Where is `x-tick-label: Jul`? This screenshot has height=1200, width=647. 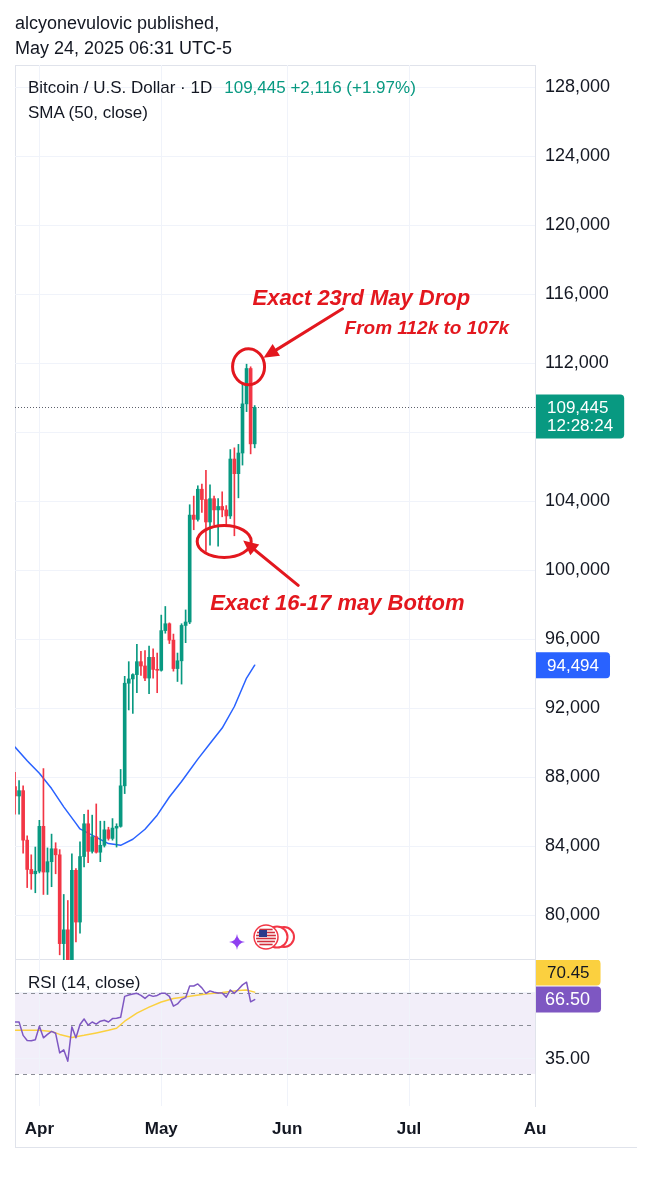
x-tick-label: Jul is located at coordinates (409, 1128).